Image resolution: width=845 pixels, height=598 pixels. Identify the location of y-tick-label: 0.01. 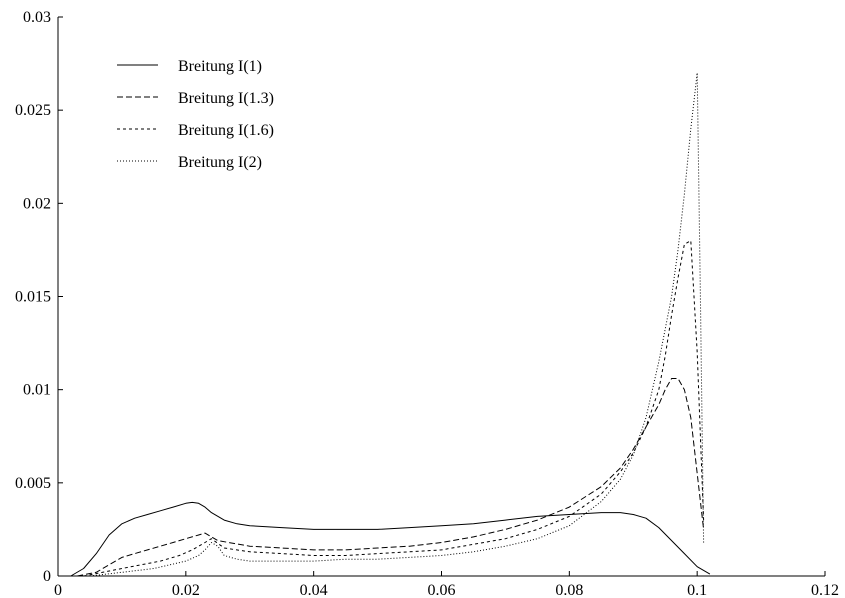
(37, 390).